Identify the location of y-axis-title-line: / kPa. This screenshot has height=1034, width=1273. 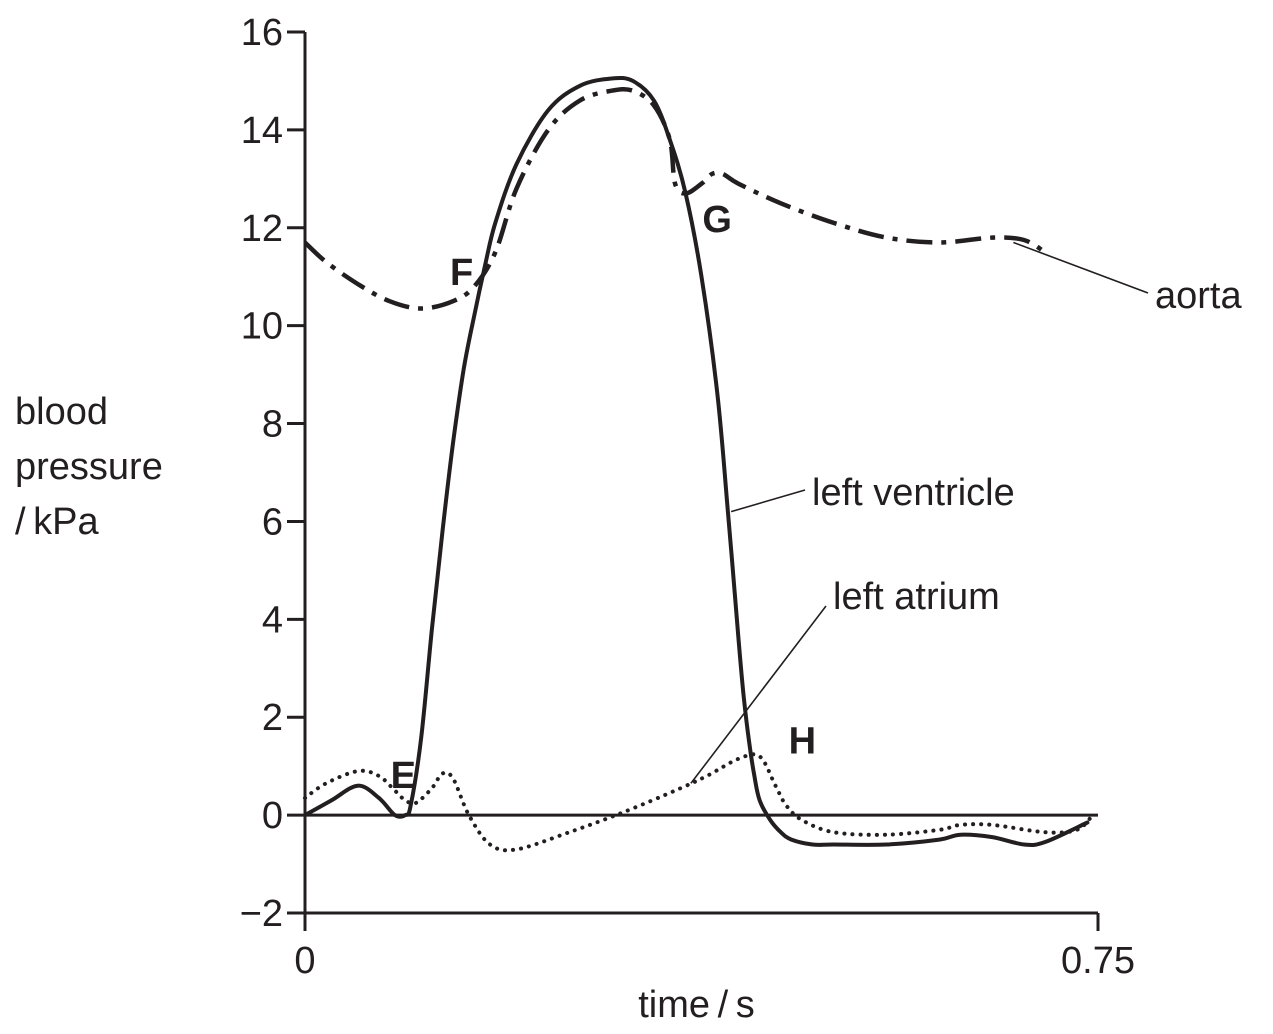
(57, 522).